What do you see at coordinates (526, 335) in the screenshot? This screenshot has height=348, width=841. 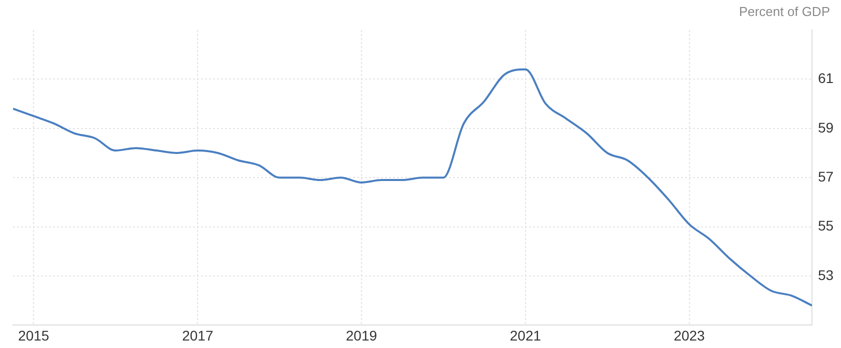 I see `x-tick-label: 2021` at bounding box center [526, 335].